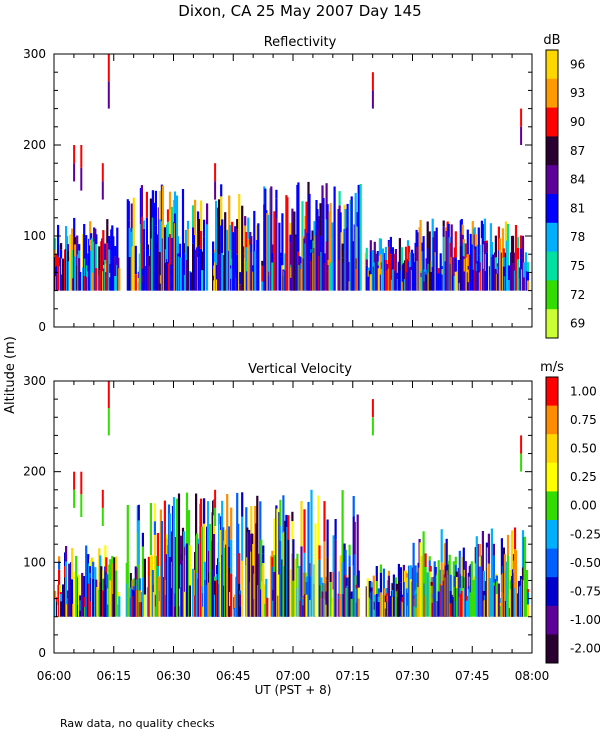 This screenshot has width=600, height=750. What do you see at coordinates (352, 676) in the screenshot?
I see `x-tick-label: 07:15` at bounding box center [352, 676].